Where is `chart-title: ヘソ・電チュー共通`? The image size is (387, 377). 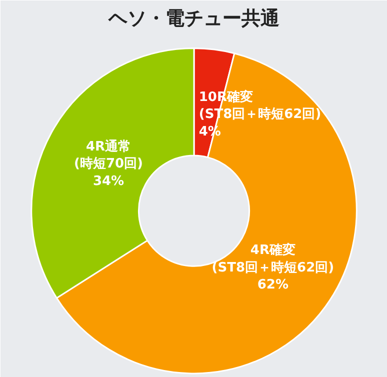 chart-title: ヘソ・電チュー共通 is located at coordinates (194, 18).